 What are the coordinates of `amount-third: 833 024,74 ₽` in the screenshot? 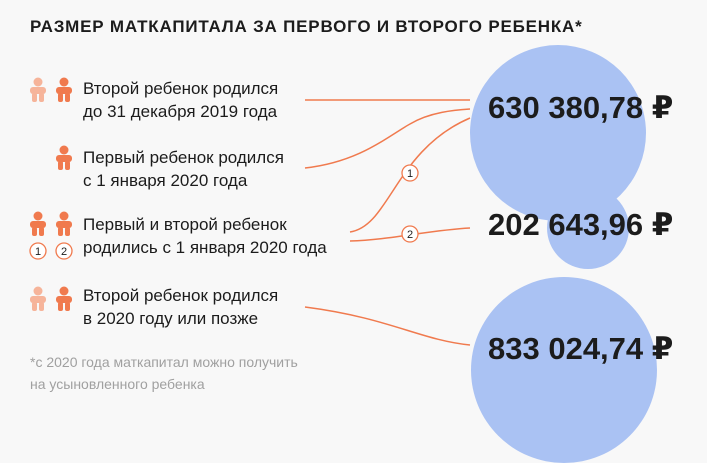 It's located at (581, 348).